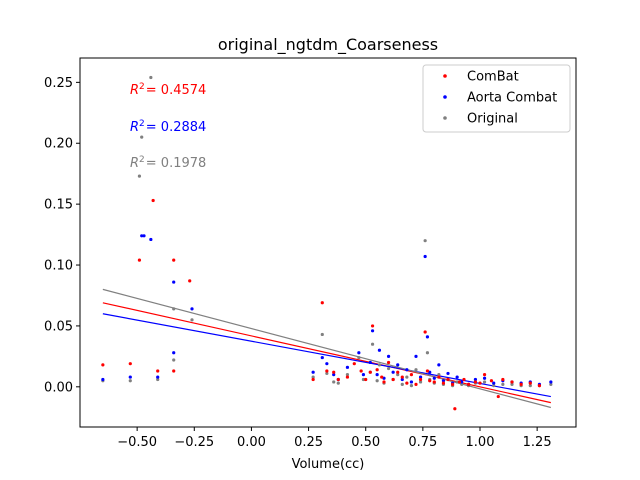  Describe the element at coordinates (493, 77) in the screenshot. I see `legend-label-0: ComBat` at that location.